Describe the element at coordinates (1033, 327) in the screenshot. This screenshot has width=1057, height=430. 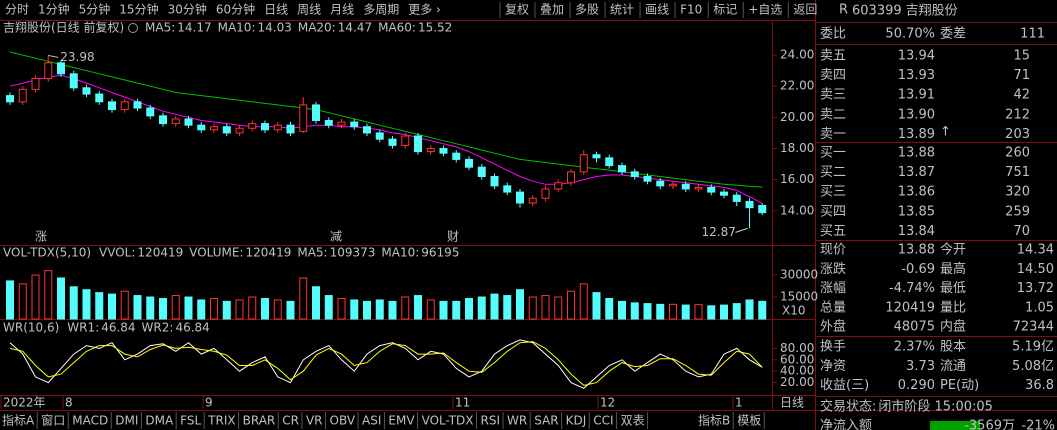
I see `stat-value: 72344` at that location.